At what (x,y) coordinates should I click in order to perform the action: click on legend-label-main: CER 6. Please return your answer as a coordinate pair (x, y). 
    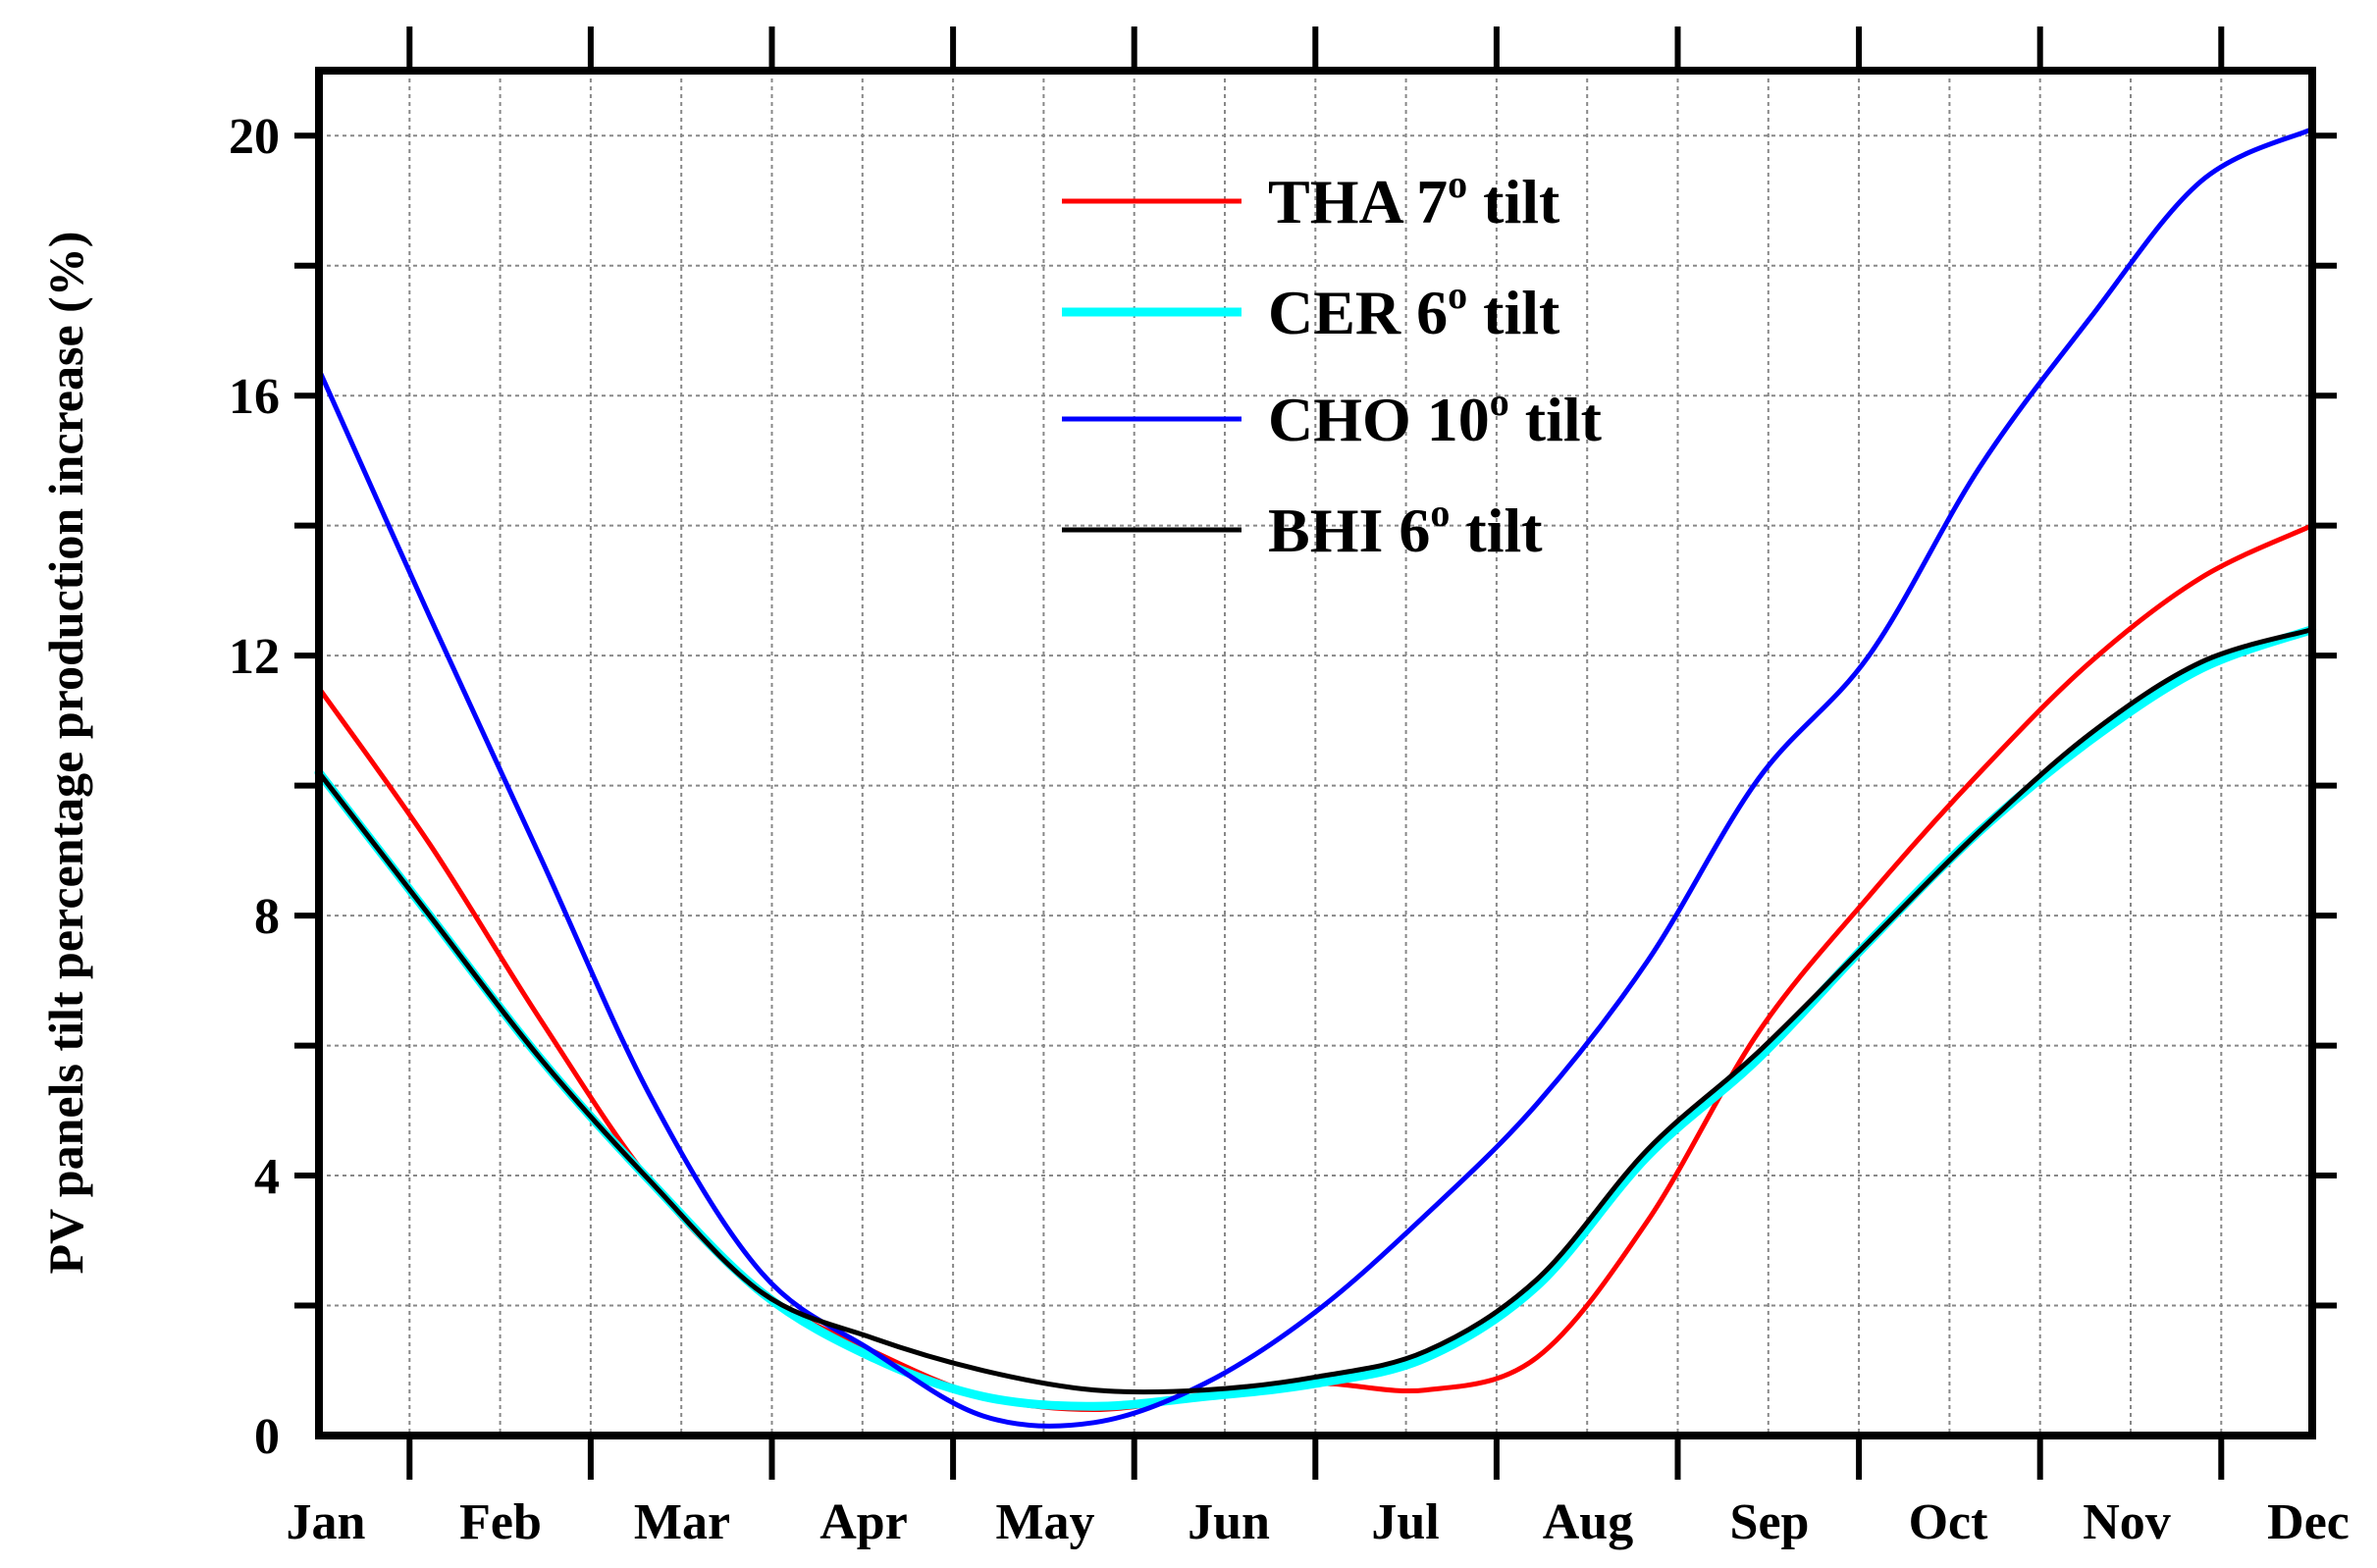
    Looking at the image, I should click on (1358, 313).